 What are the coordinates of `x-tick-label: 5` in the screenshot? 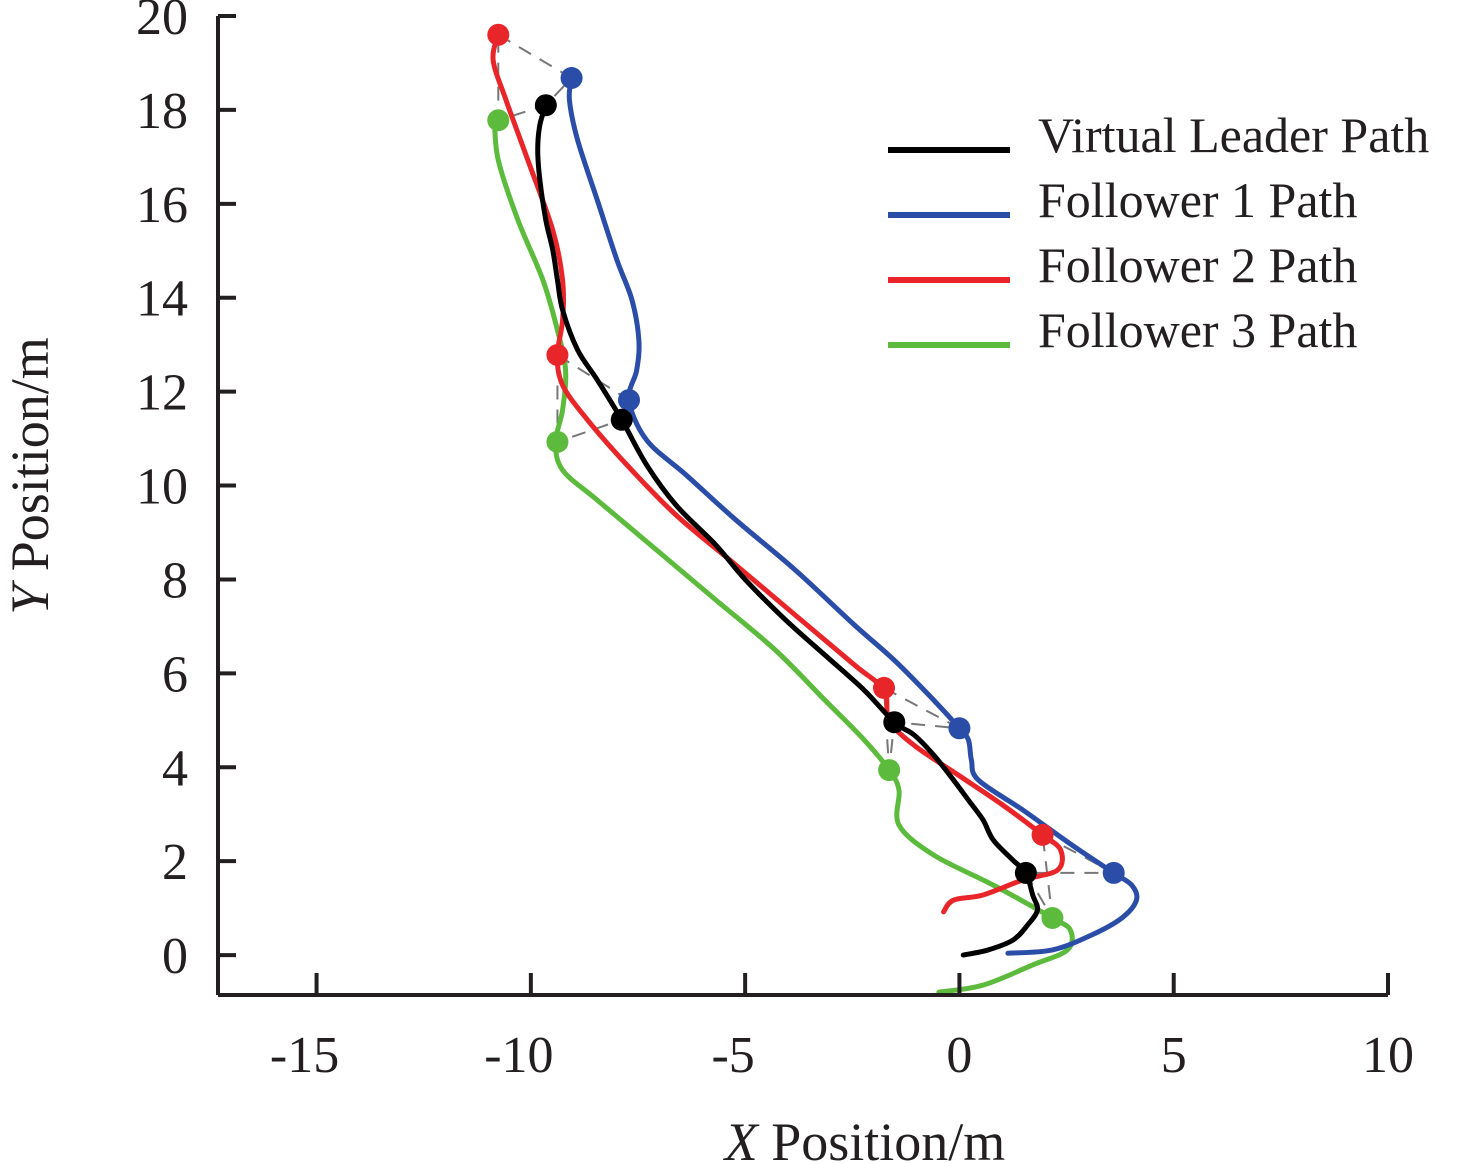 It's located at (1174, 1055).